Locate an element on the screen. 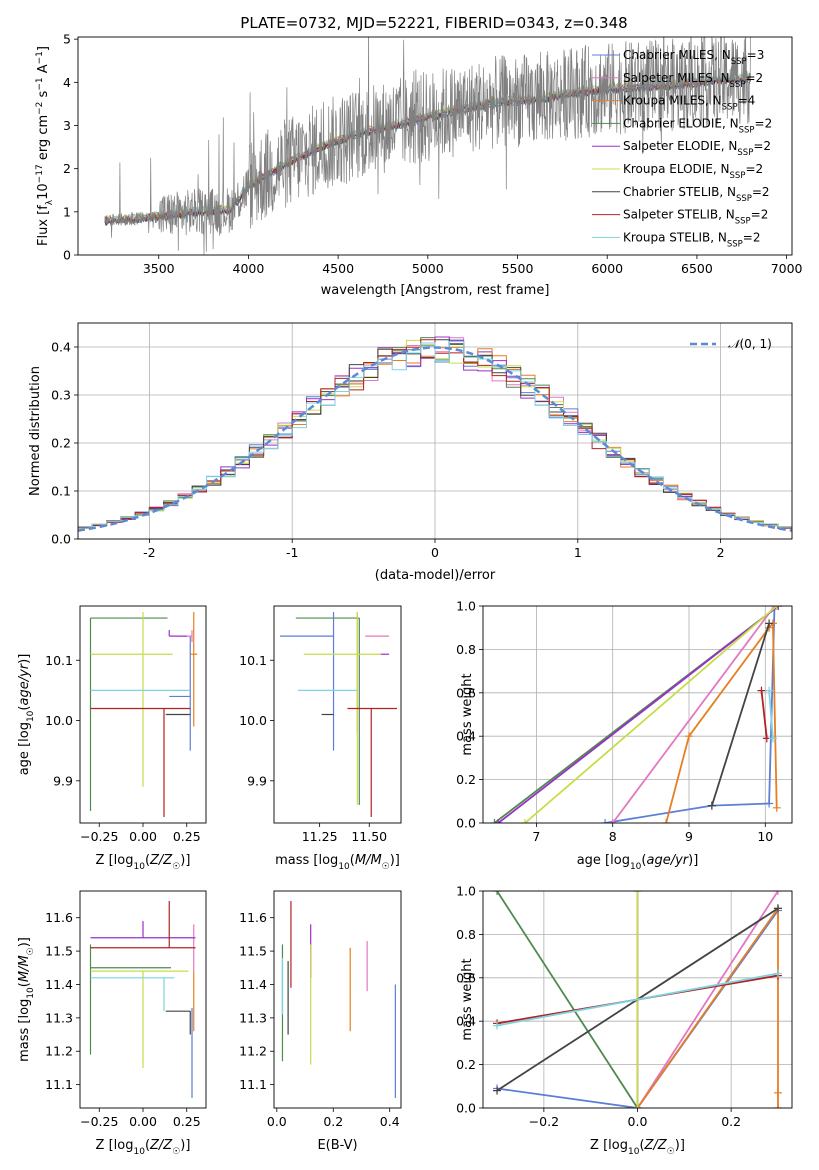  y-axis-label: age [log10(age/yr)] is located at coordinates (26, 715).